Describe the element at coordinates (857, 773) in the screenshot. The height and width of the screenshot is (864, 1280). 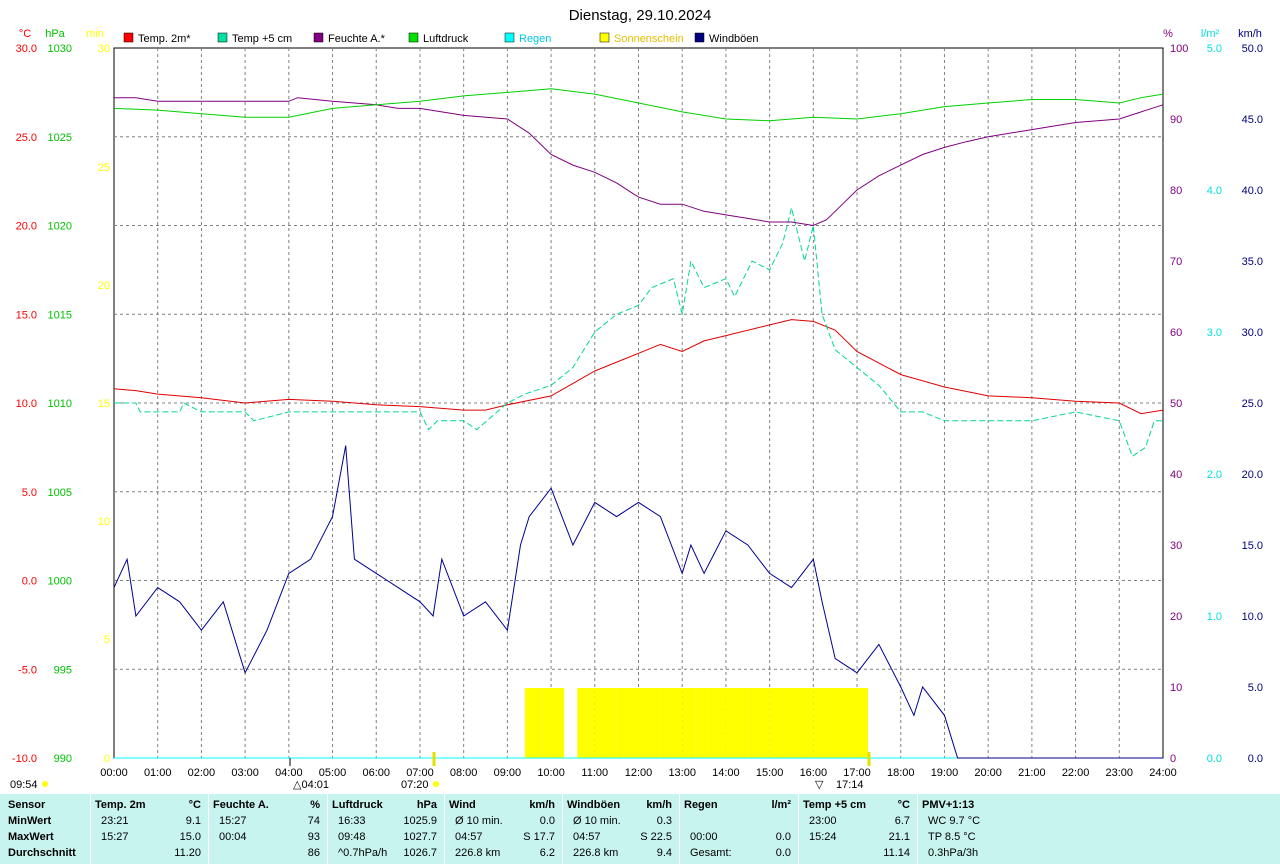
I see `tick-time: 17:00` at that location.